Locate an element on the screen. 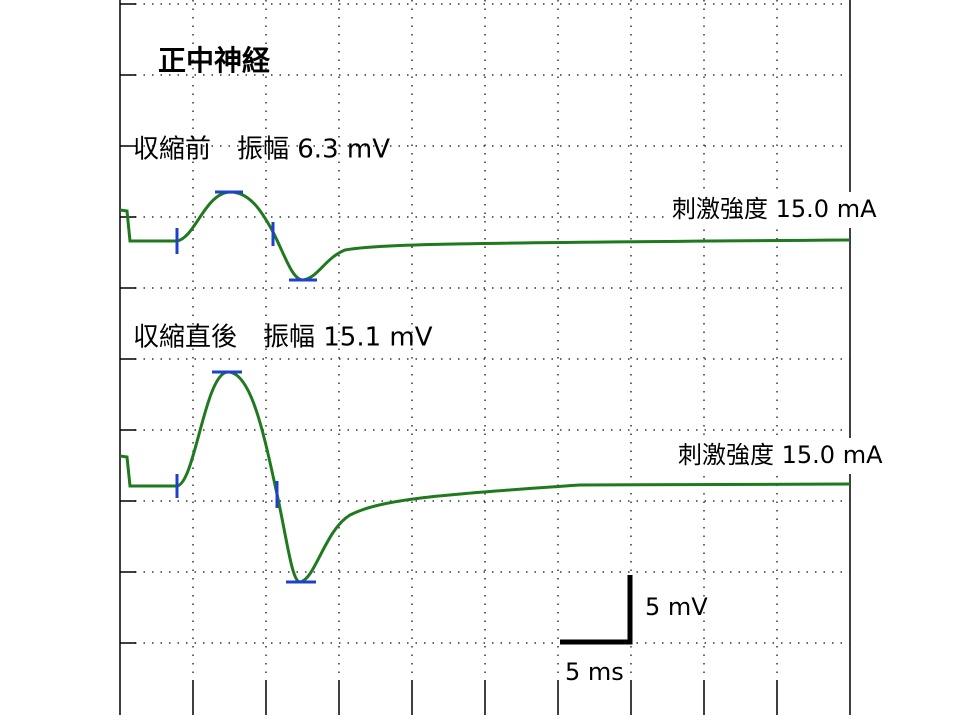 This screenshot has height=720, width=960. trace-label: 収縮直後 振幅 15.1 mV is located at coordinates (283, 338).